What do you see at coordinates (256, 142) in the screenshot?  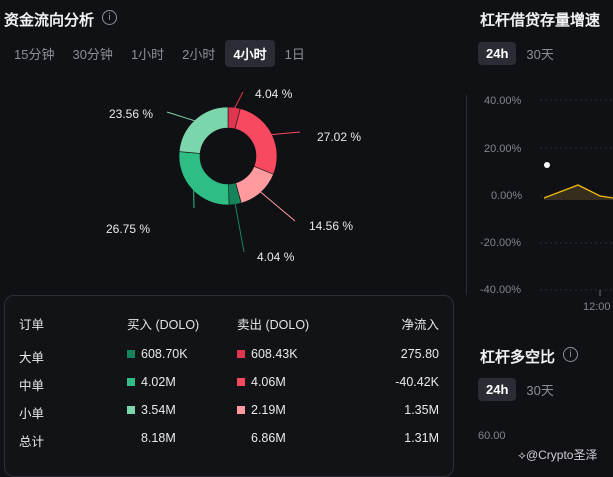 I see `donut-segment-sell-medium` at bounding box center [256, 142].